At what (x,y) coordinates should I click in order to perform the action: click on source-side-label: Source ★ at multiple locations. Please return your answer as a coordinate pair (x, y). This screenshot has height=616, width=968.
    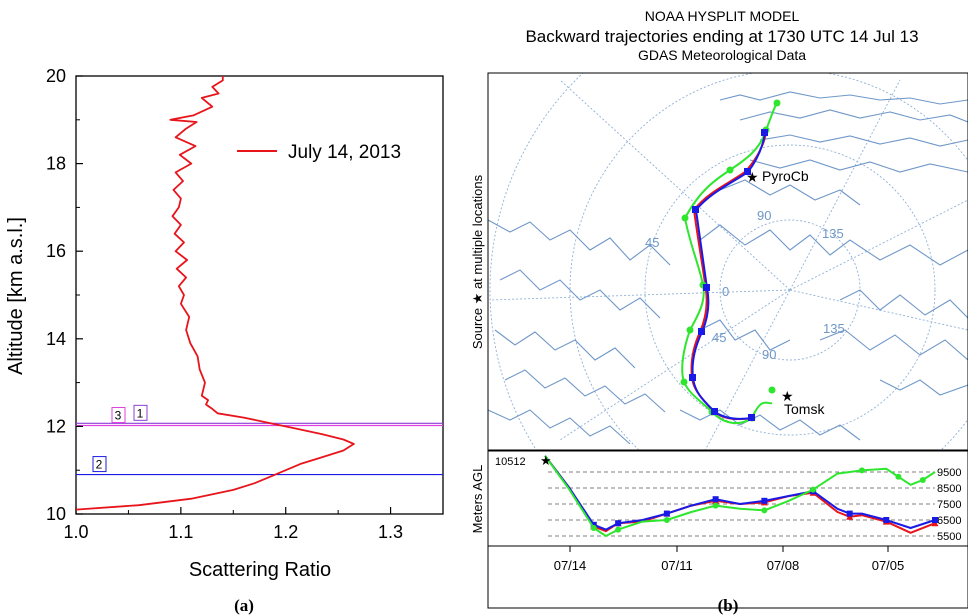
    Looking at the image, I should click on (477, 261).